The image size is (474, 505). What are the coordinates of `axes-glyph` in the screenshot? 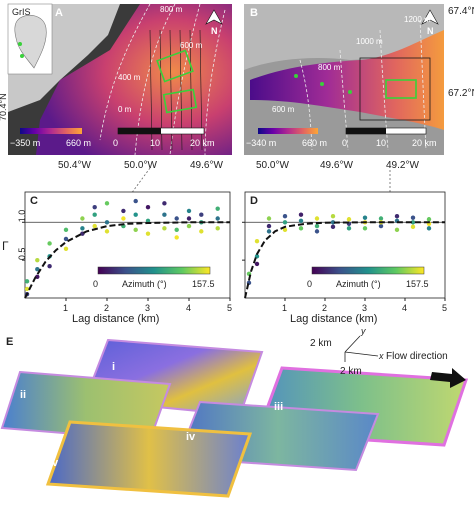 It's located at (361, 348).